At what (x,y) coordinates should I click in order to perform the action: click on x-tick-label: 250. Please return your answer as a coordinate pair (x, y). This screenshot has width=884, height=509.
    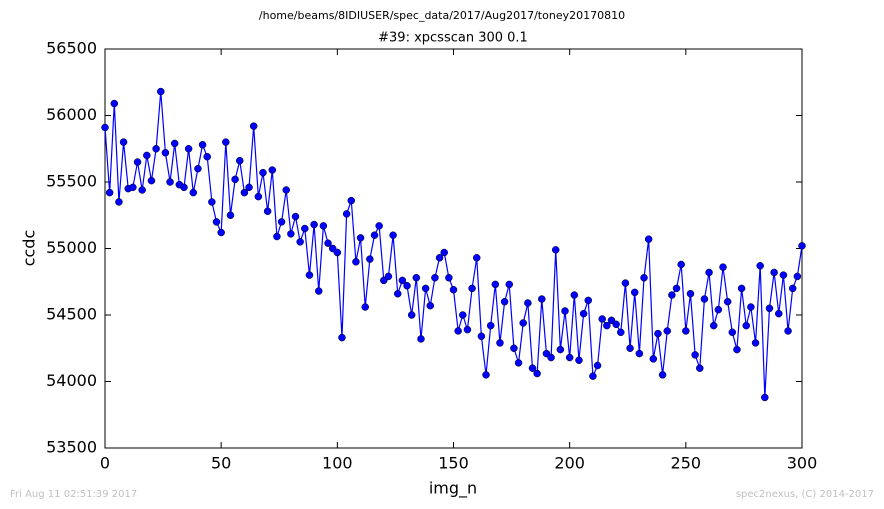
    Looking at the image, I should click on (686, 463).